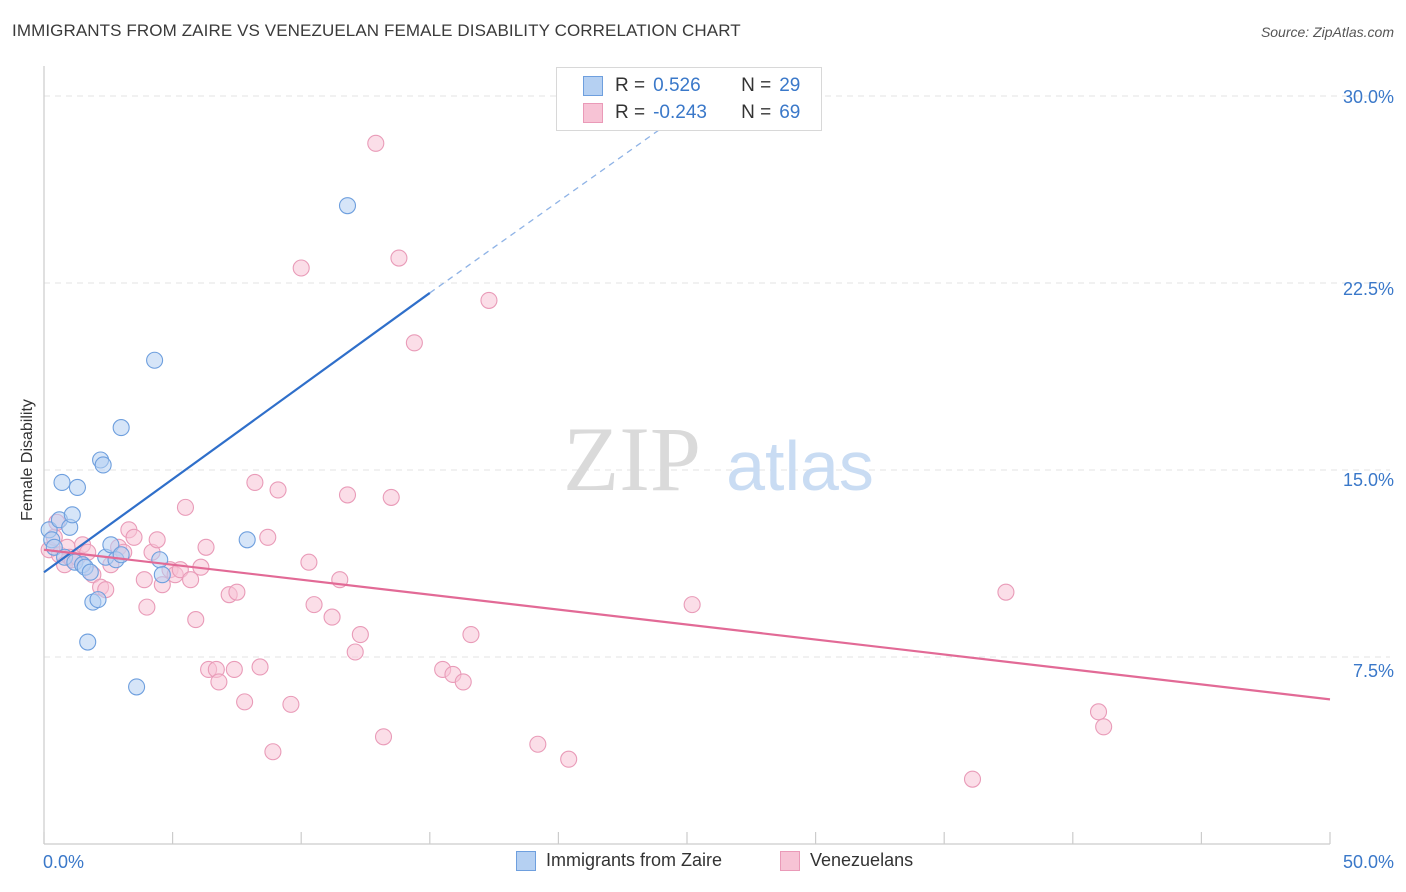 Image resolution: width=1406 pixels, height=892 pixels. Describe the element at coordinates (634, 860) in the screenshot. I see `legend-label-zaire: Immigrants from Zaire` at that location.